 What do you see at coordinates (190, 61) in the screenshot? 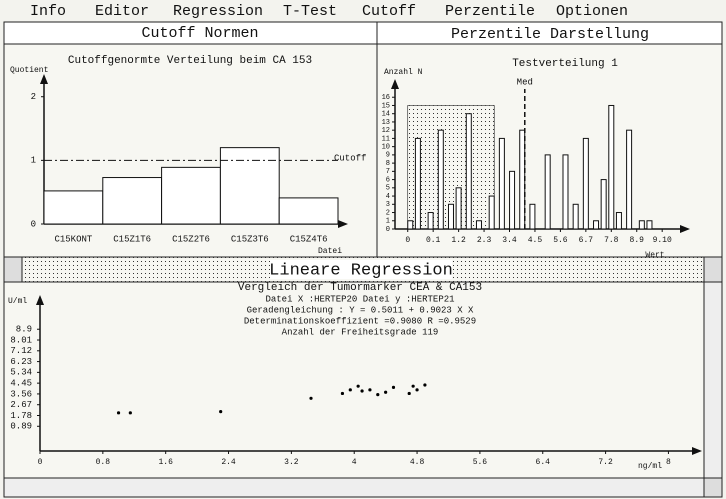
I see `chart-title: Cutoffgenormte Verteilung beim CA 153` at bounding box center [190, 61].